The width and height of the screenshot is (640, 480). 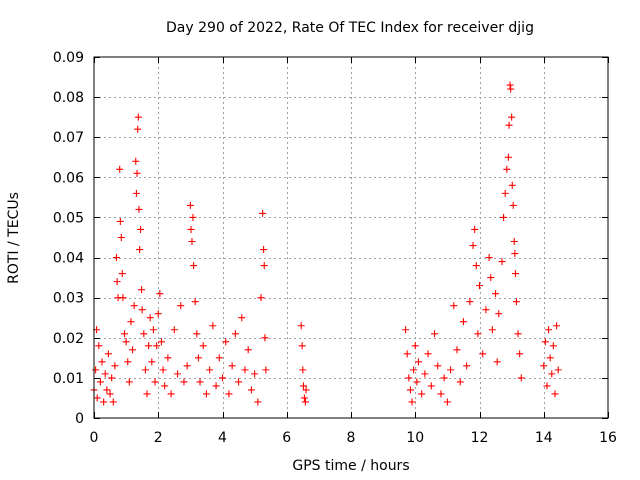 I want to click on x-tick-label: 2, so click(x=158, y=438).